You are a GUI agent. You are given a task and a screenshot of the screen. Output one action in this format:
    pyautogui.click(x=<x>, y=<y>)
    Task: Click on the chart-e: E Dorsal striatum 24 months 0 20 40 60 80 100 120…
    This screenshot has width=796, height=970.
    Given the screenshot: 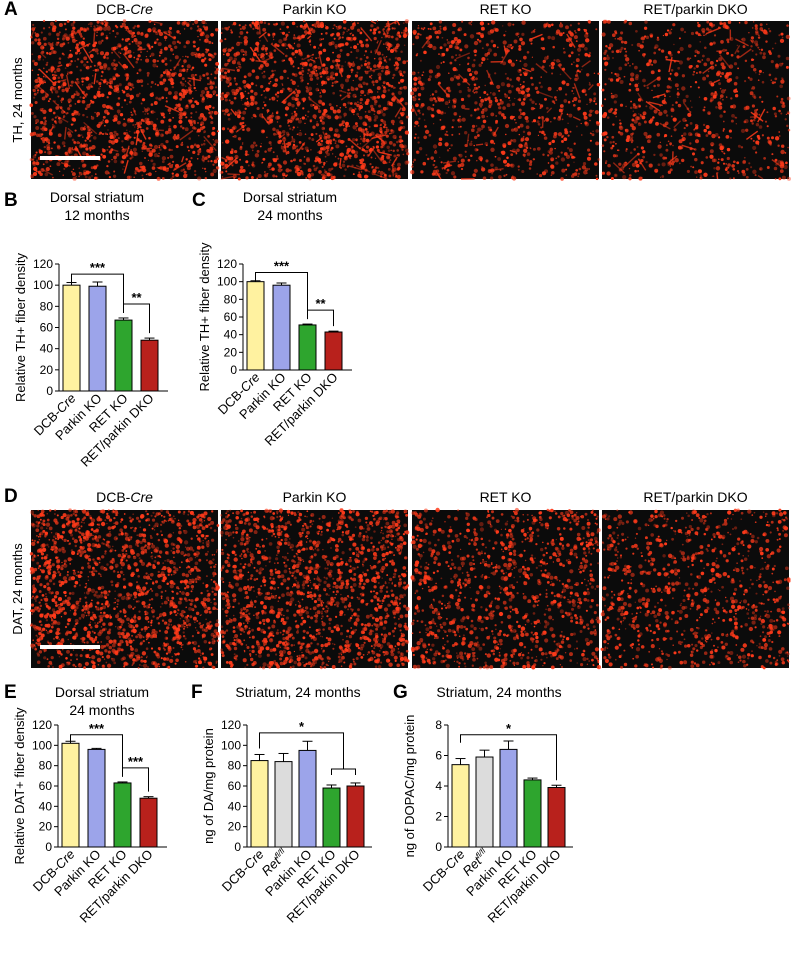 What is the action you would take?
    pyautogui.click(x=85, y=804)
    